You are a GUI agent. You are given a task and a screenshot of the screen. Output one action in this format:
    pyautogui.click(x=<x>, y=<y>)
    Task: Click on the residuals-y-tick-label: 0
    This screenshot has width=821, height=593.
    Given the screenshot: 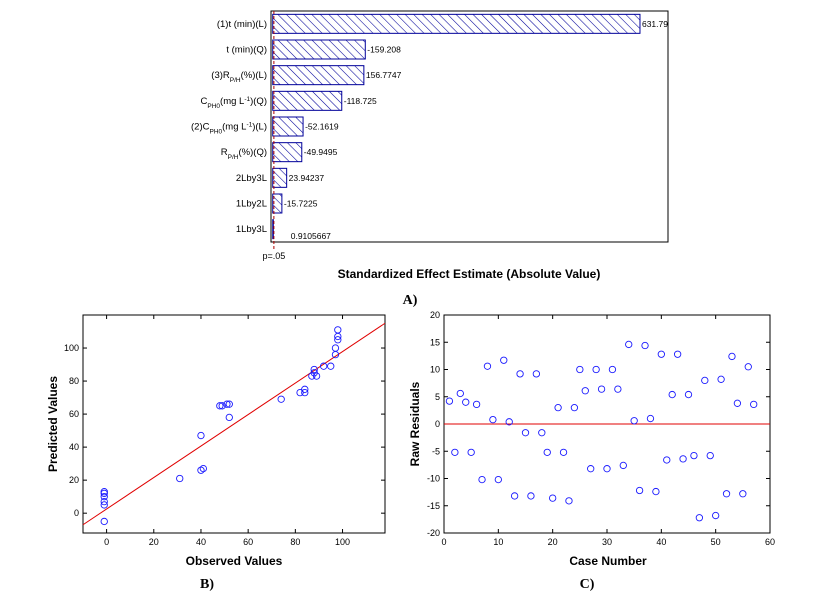 What is the action you would take?
    pyautogui.click(x=437, y=424)
    